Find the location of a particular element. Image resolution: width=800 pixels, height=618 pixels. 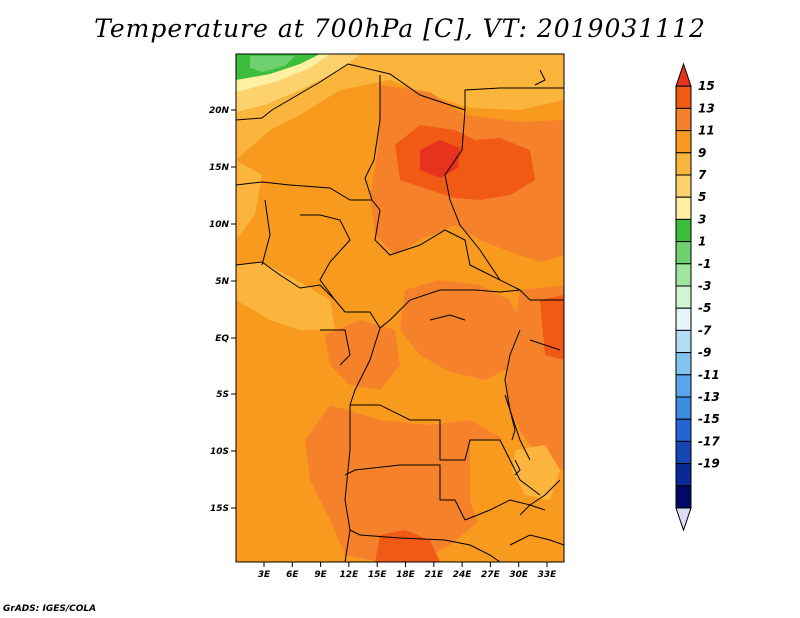

colorbar-bottom-arrow is located at coordinates (683, 519).